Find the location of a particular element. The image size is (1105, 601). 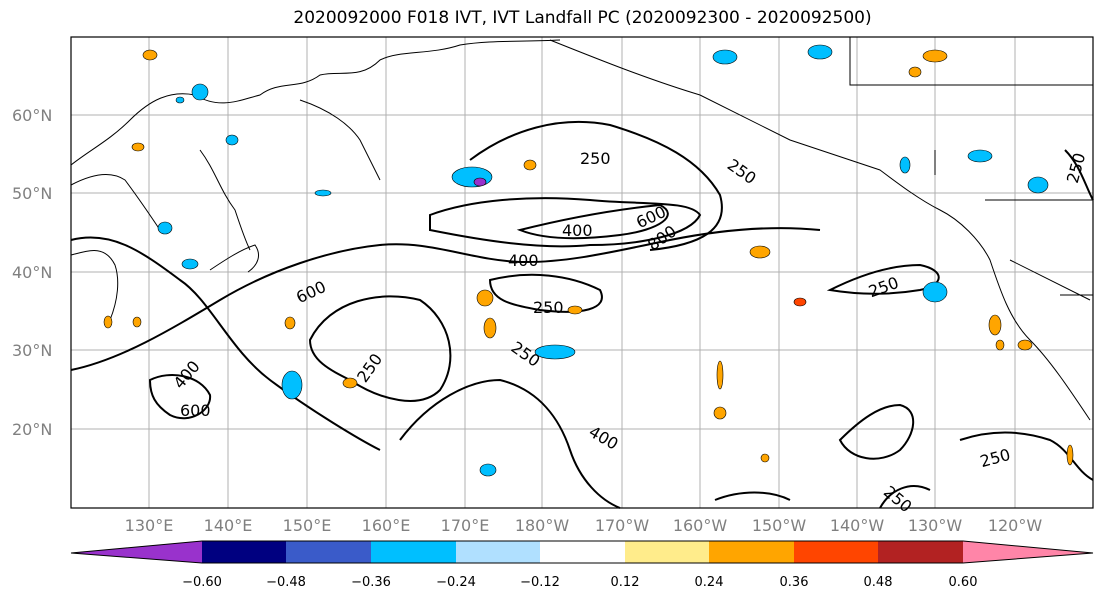

lon-label: 130°E is located at coordinates (149, 525).